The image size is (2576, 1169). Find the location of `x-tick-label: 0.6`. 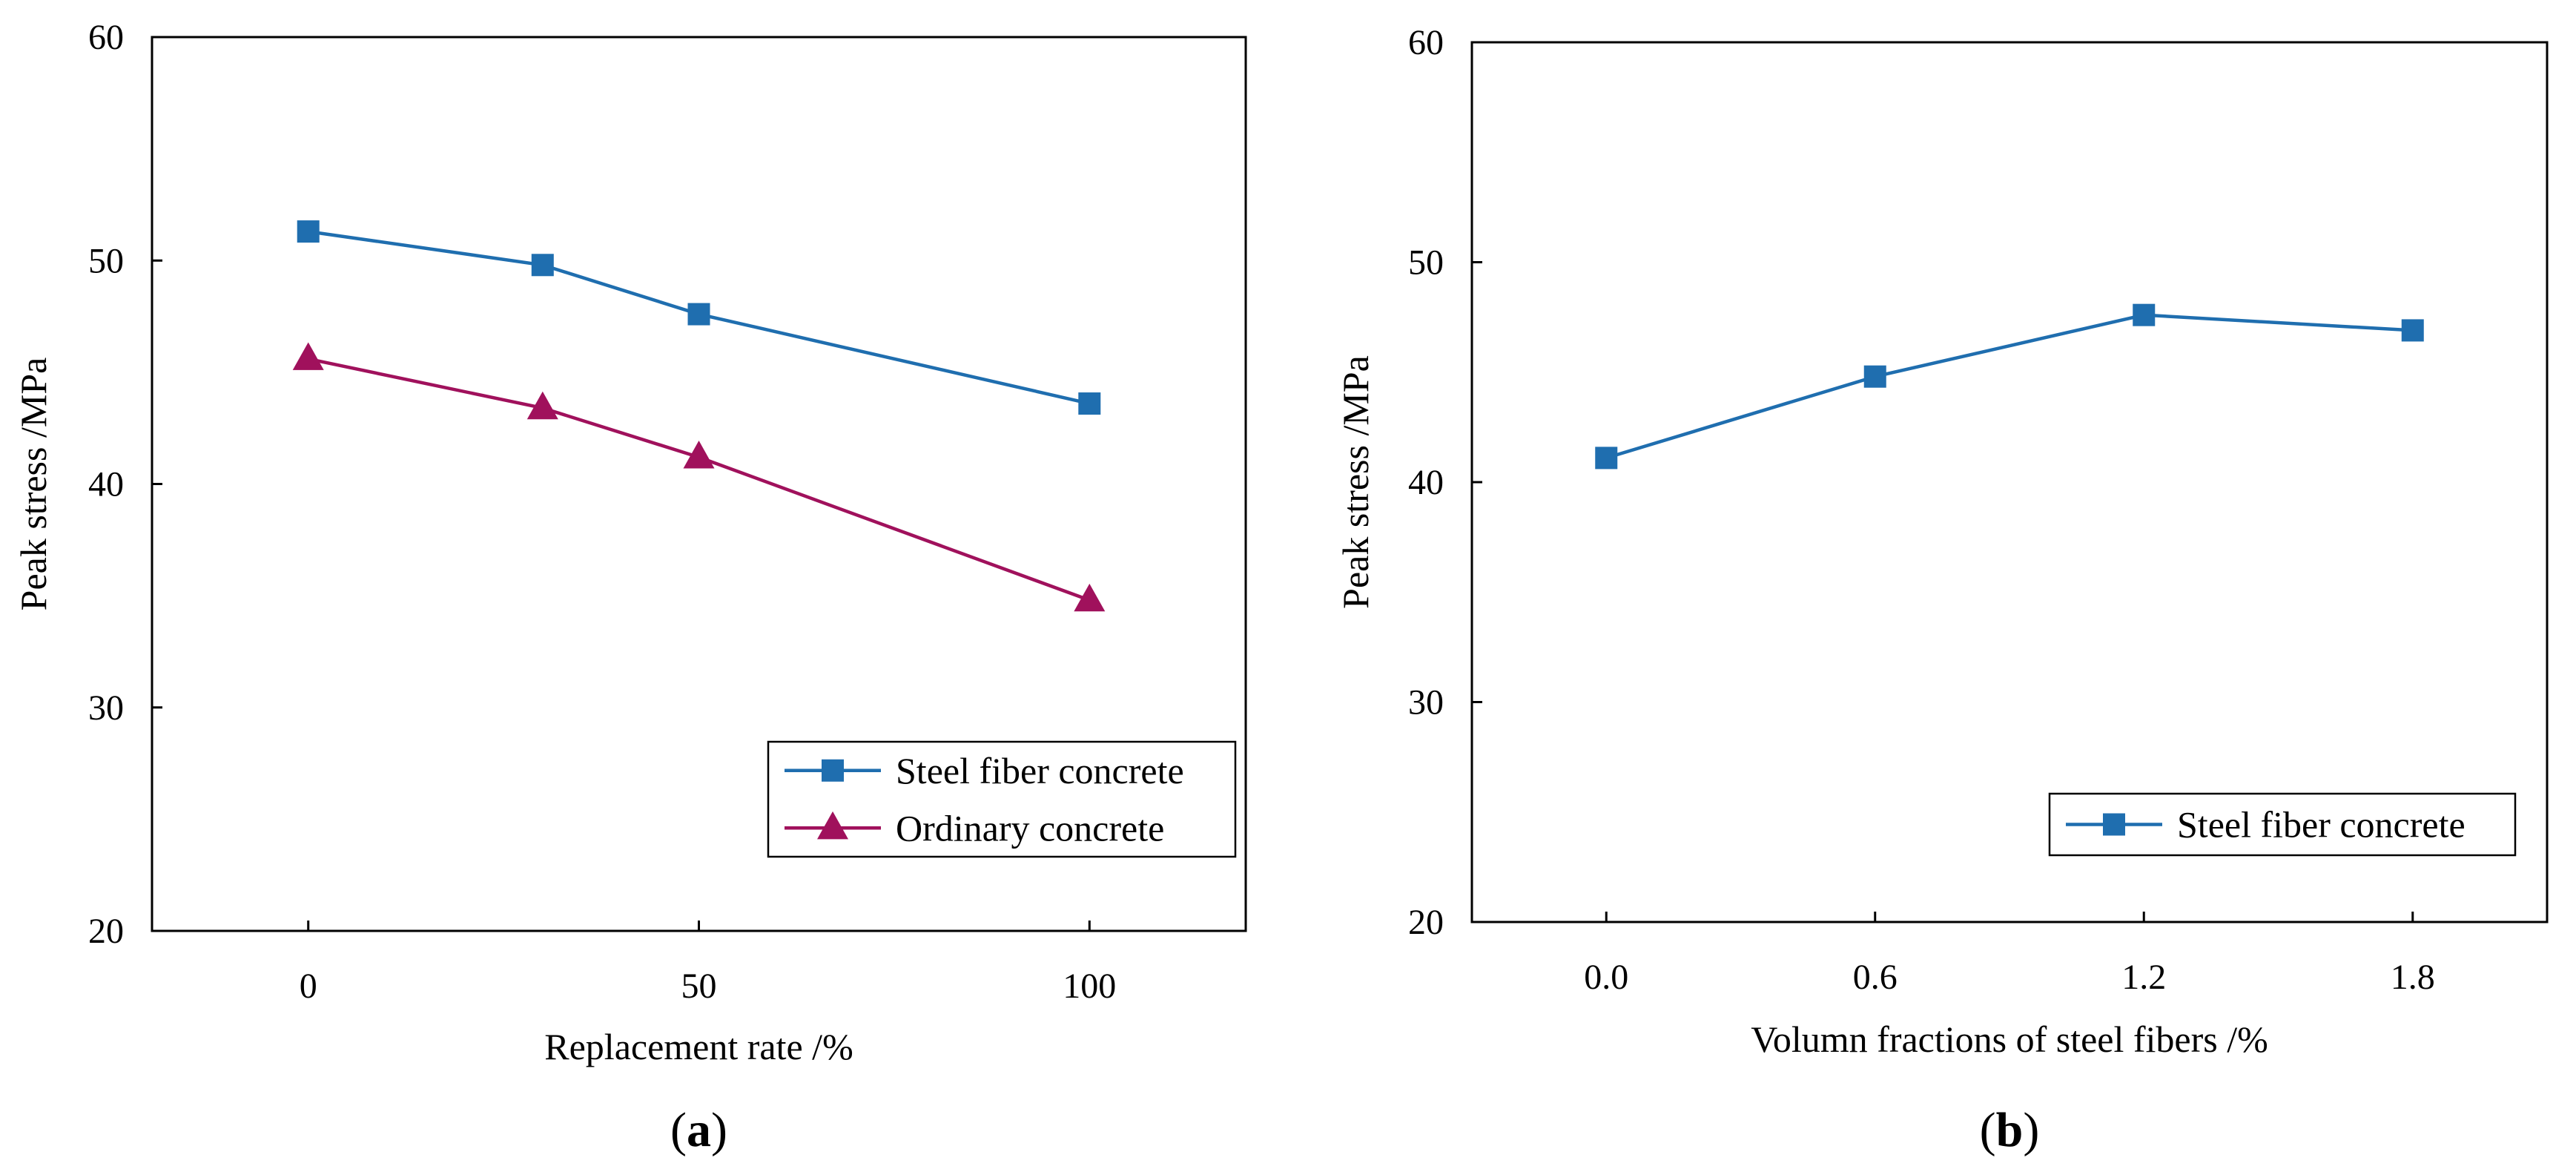

x-tick-label: 0.6 is located at coordinates (1875, 977).